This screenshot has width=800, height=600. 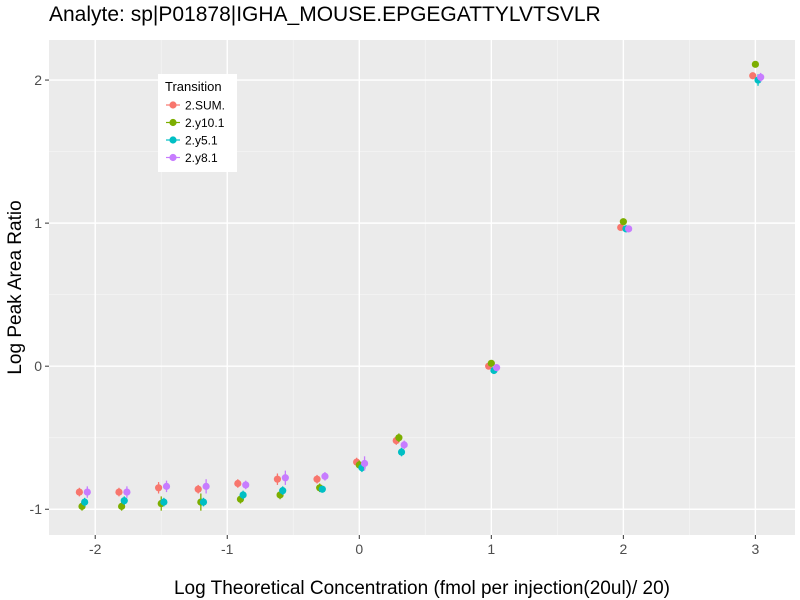 What do you see at coordinates (205, 123) in the screenshot?
I see `legend-label: 2.y10.1` at bounding box center [205, 123].